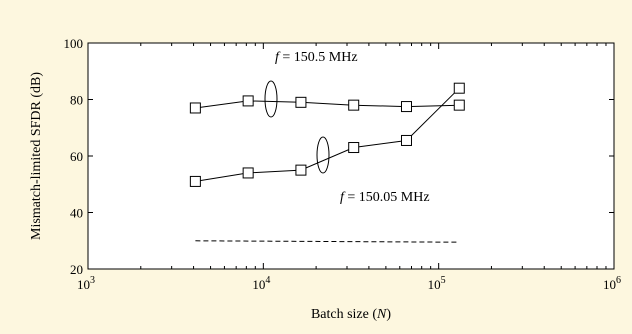  What do you see at coordinates (74, 43) in the screenshot?
I see `y-tick-label: 100` at bounding box center [74, 43].